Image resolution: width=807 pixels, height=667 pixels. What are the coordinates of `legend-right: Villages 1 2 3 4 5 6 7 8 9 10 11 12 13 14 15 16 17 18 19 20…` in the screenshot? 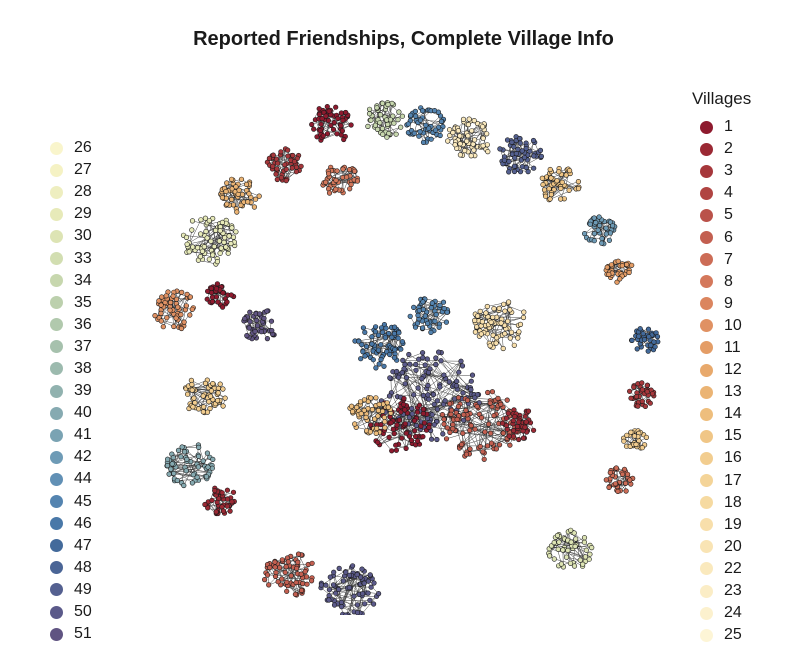 It's located at (721, 367).